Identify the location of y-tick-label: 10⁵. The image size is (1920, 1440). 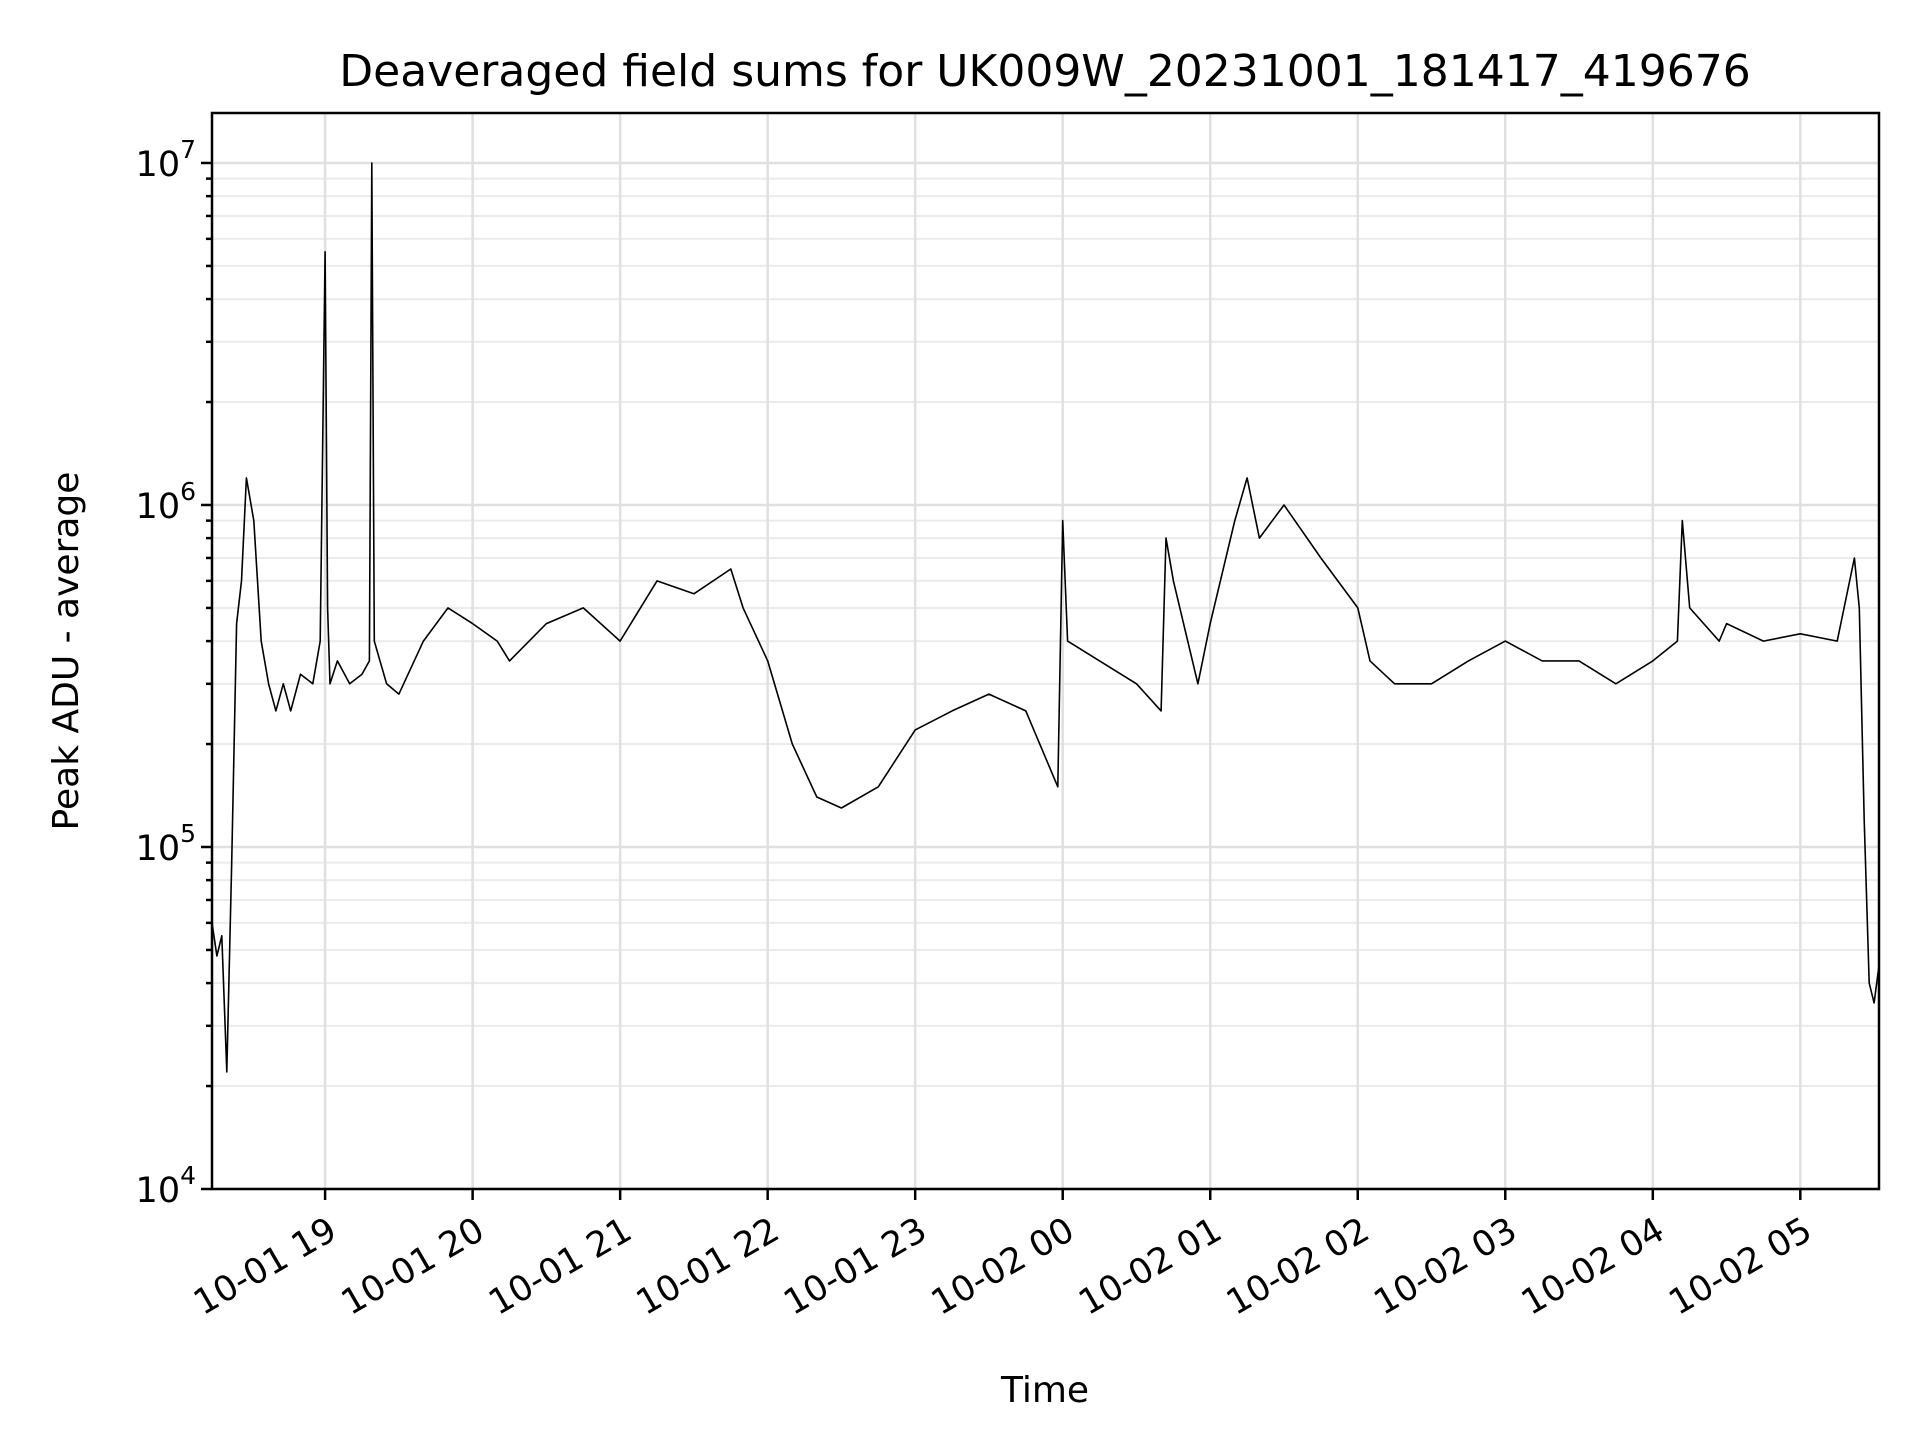
(166, 844).